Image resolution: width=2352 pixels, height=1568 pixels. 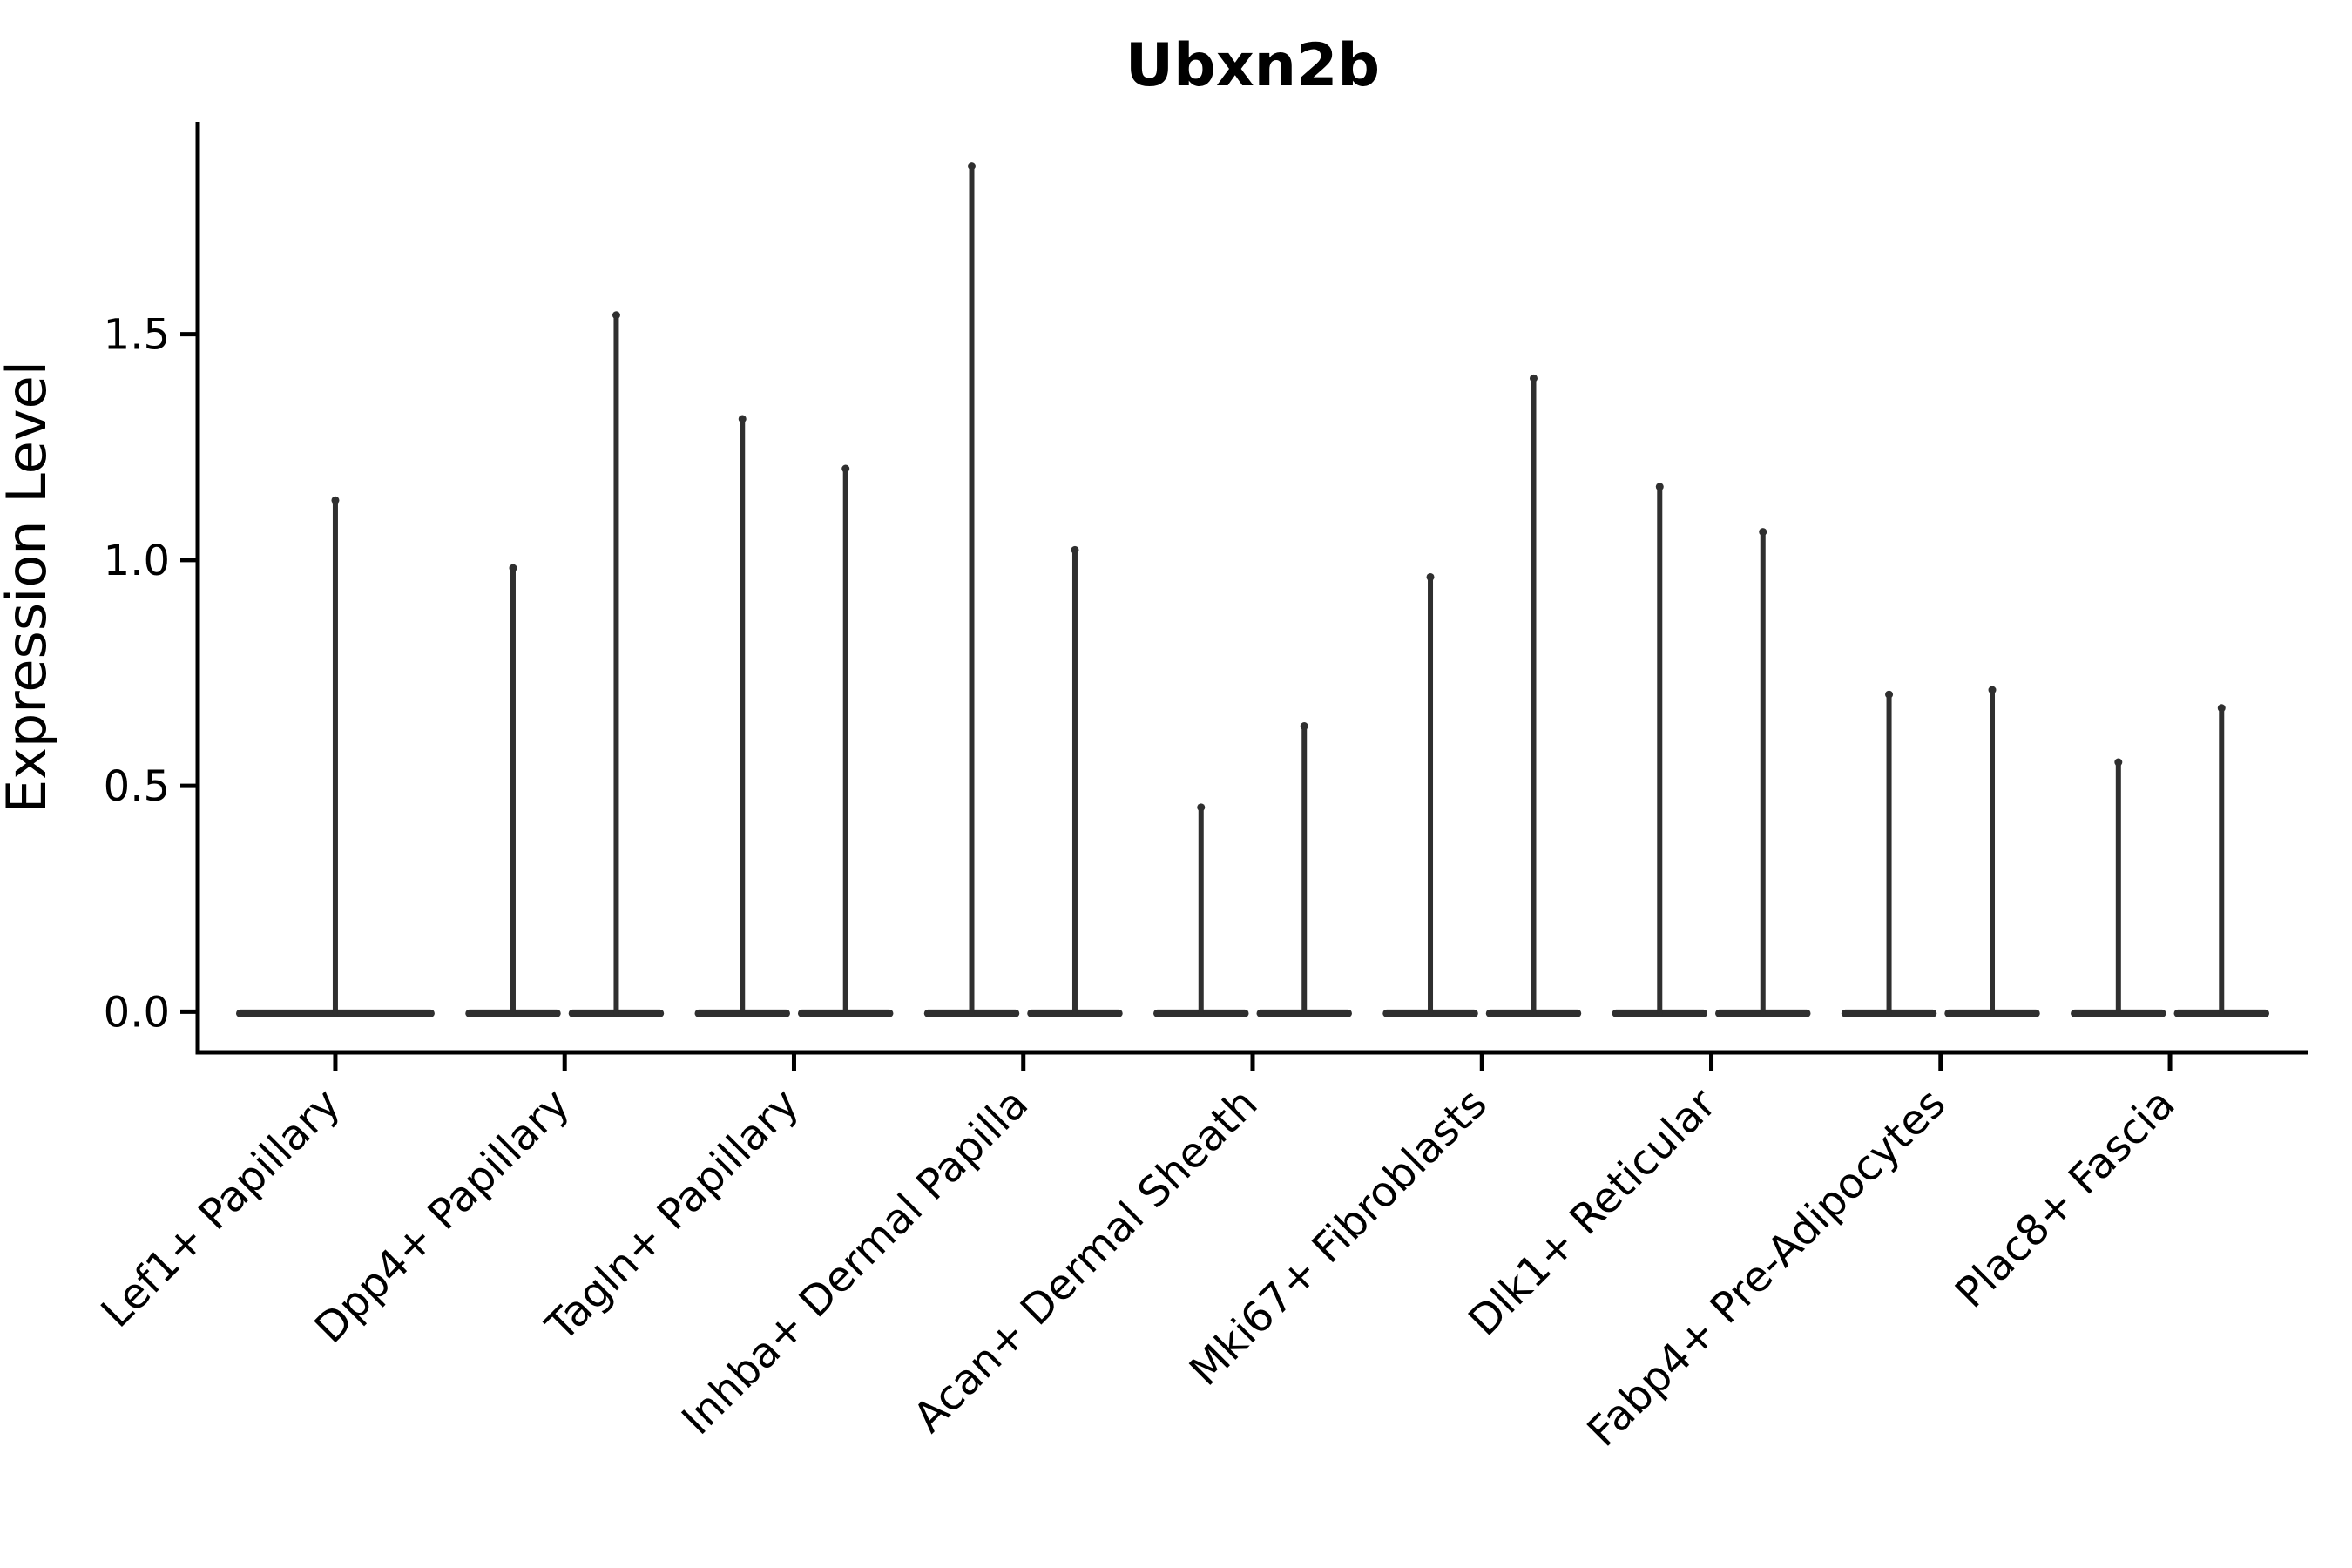 What do you see at coordinates (2065, 1198) in the screenshot?
I see `x-tick-label: Plac8+ Fascia` at bounding box center [2065, 1198].